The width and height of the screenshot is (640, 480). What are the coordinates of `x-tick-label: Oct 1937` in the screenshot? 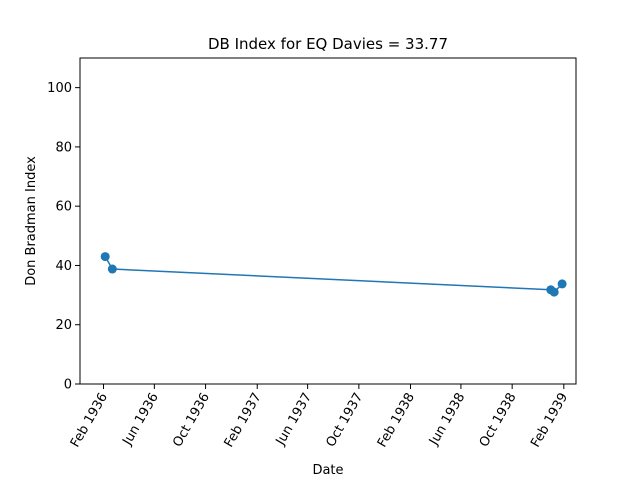 It's located at (344, 420).